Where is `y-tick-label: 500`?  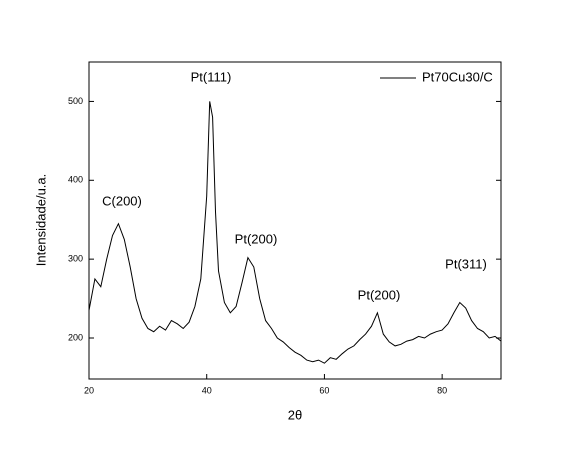
y-tick-label: 500 is located at coordinates (75, 101).